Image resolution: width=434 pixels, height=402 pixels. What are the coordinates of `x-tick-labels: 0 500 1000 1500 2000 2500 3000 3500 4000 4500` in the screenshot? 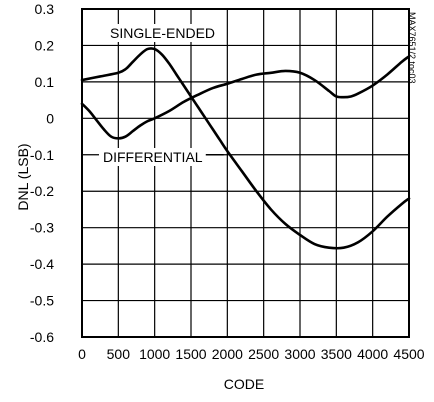 It's located at (251, 354).